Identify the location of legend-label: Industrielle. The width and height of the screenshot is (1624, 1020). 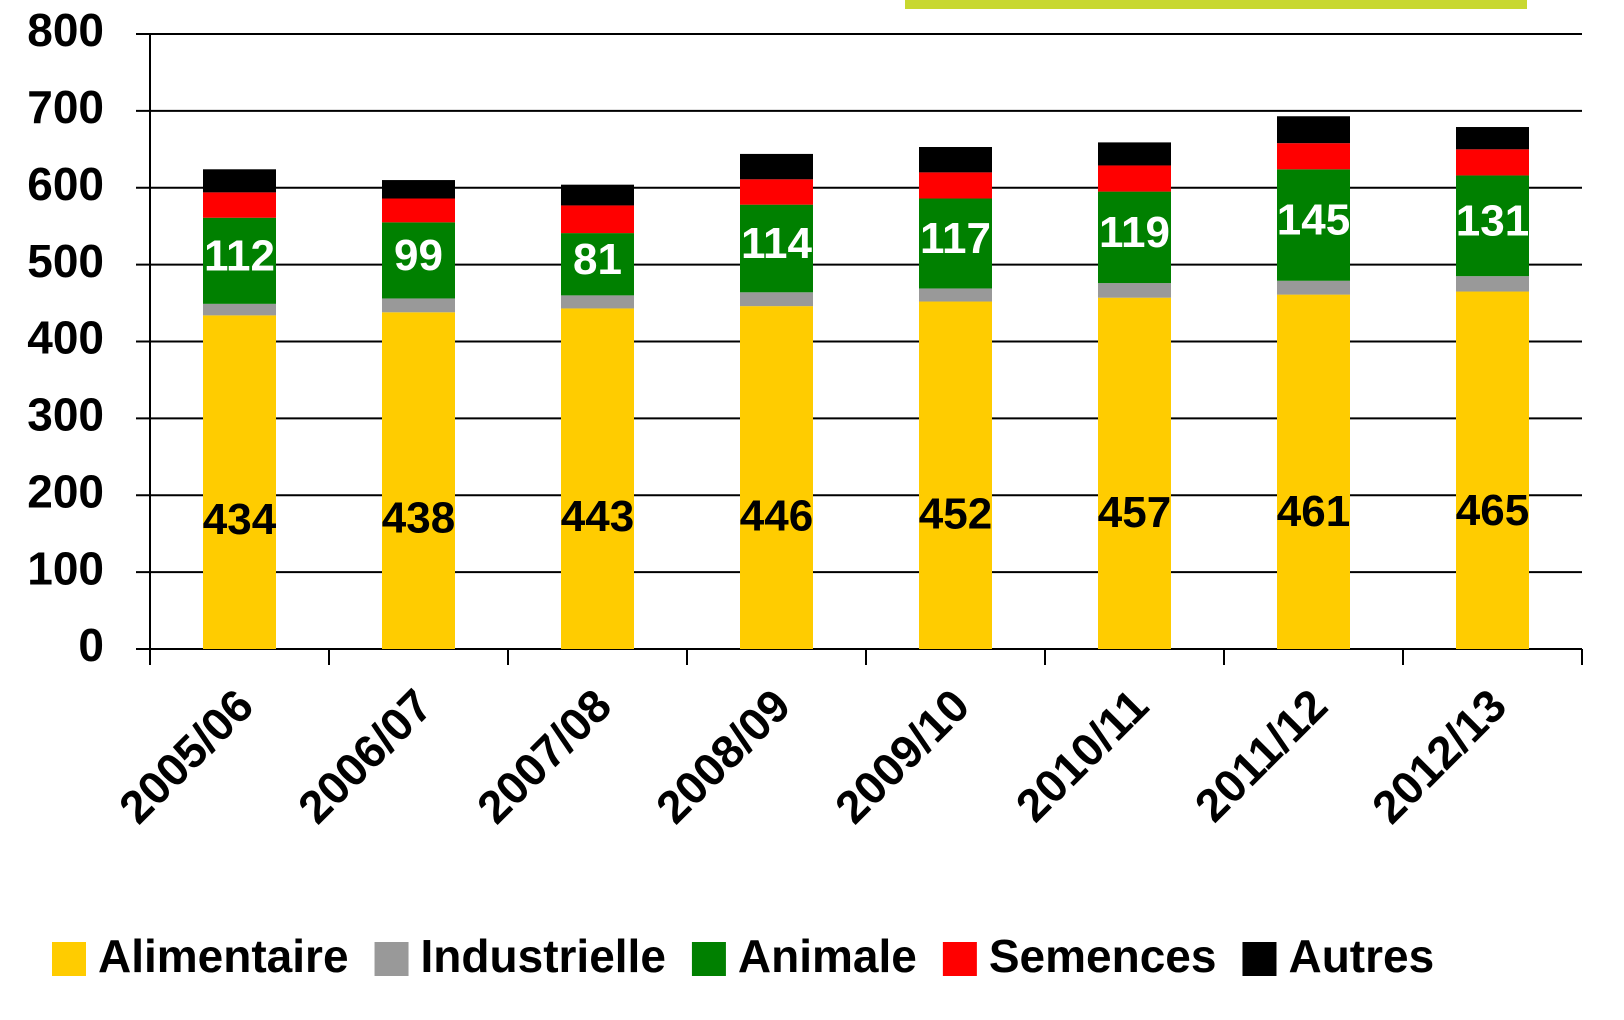
(543, 956).